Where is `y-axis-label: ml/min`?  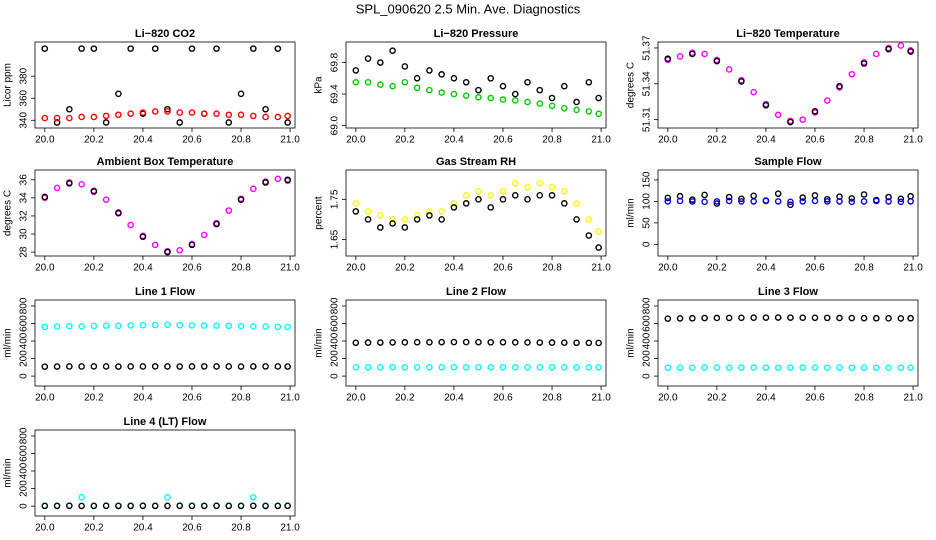 y-axis-label: ml/min is located at coordinates (8, 342).